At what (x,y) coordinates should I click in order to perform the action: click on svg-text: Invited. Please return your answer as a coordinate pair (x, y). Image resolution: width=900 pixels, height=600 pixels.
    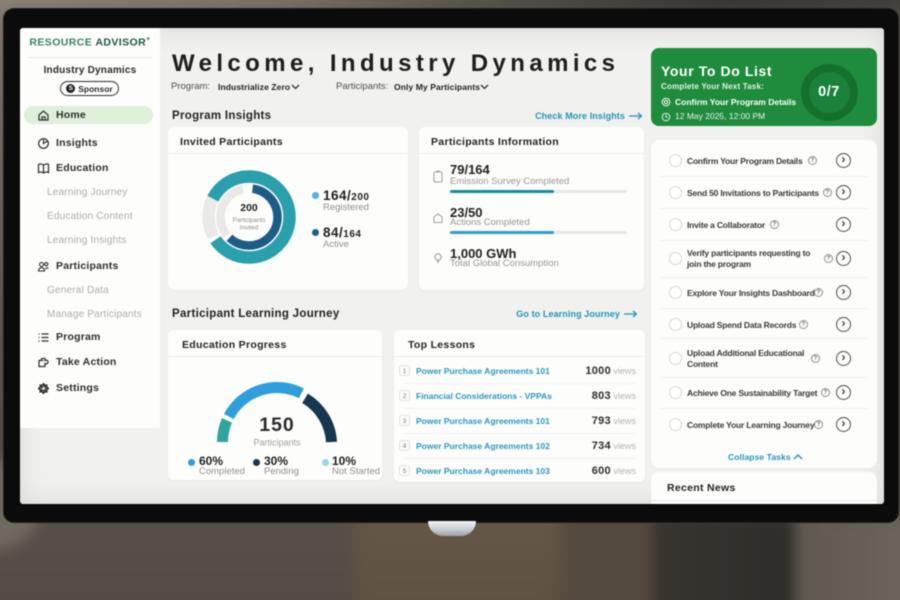
    Looking at the image, I should click on (249, 228).